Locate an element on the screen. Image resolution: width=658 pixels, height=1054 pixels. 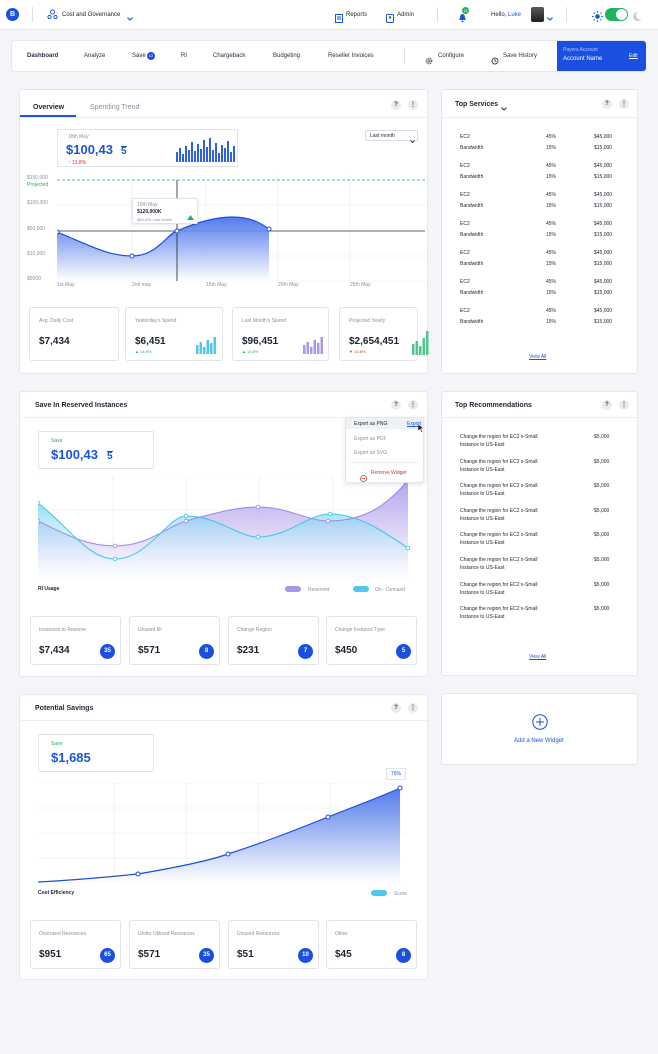
tab-dashboard: Dashboard is located at coordinates (43, 56).